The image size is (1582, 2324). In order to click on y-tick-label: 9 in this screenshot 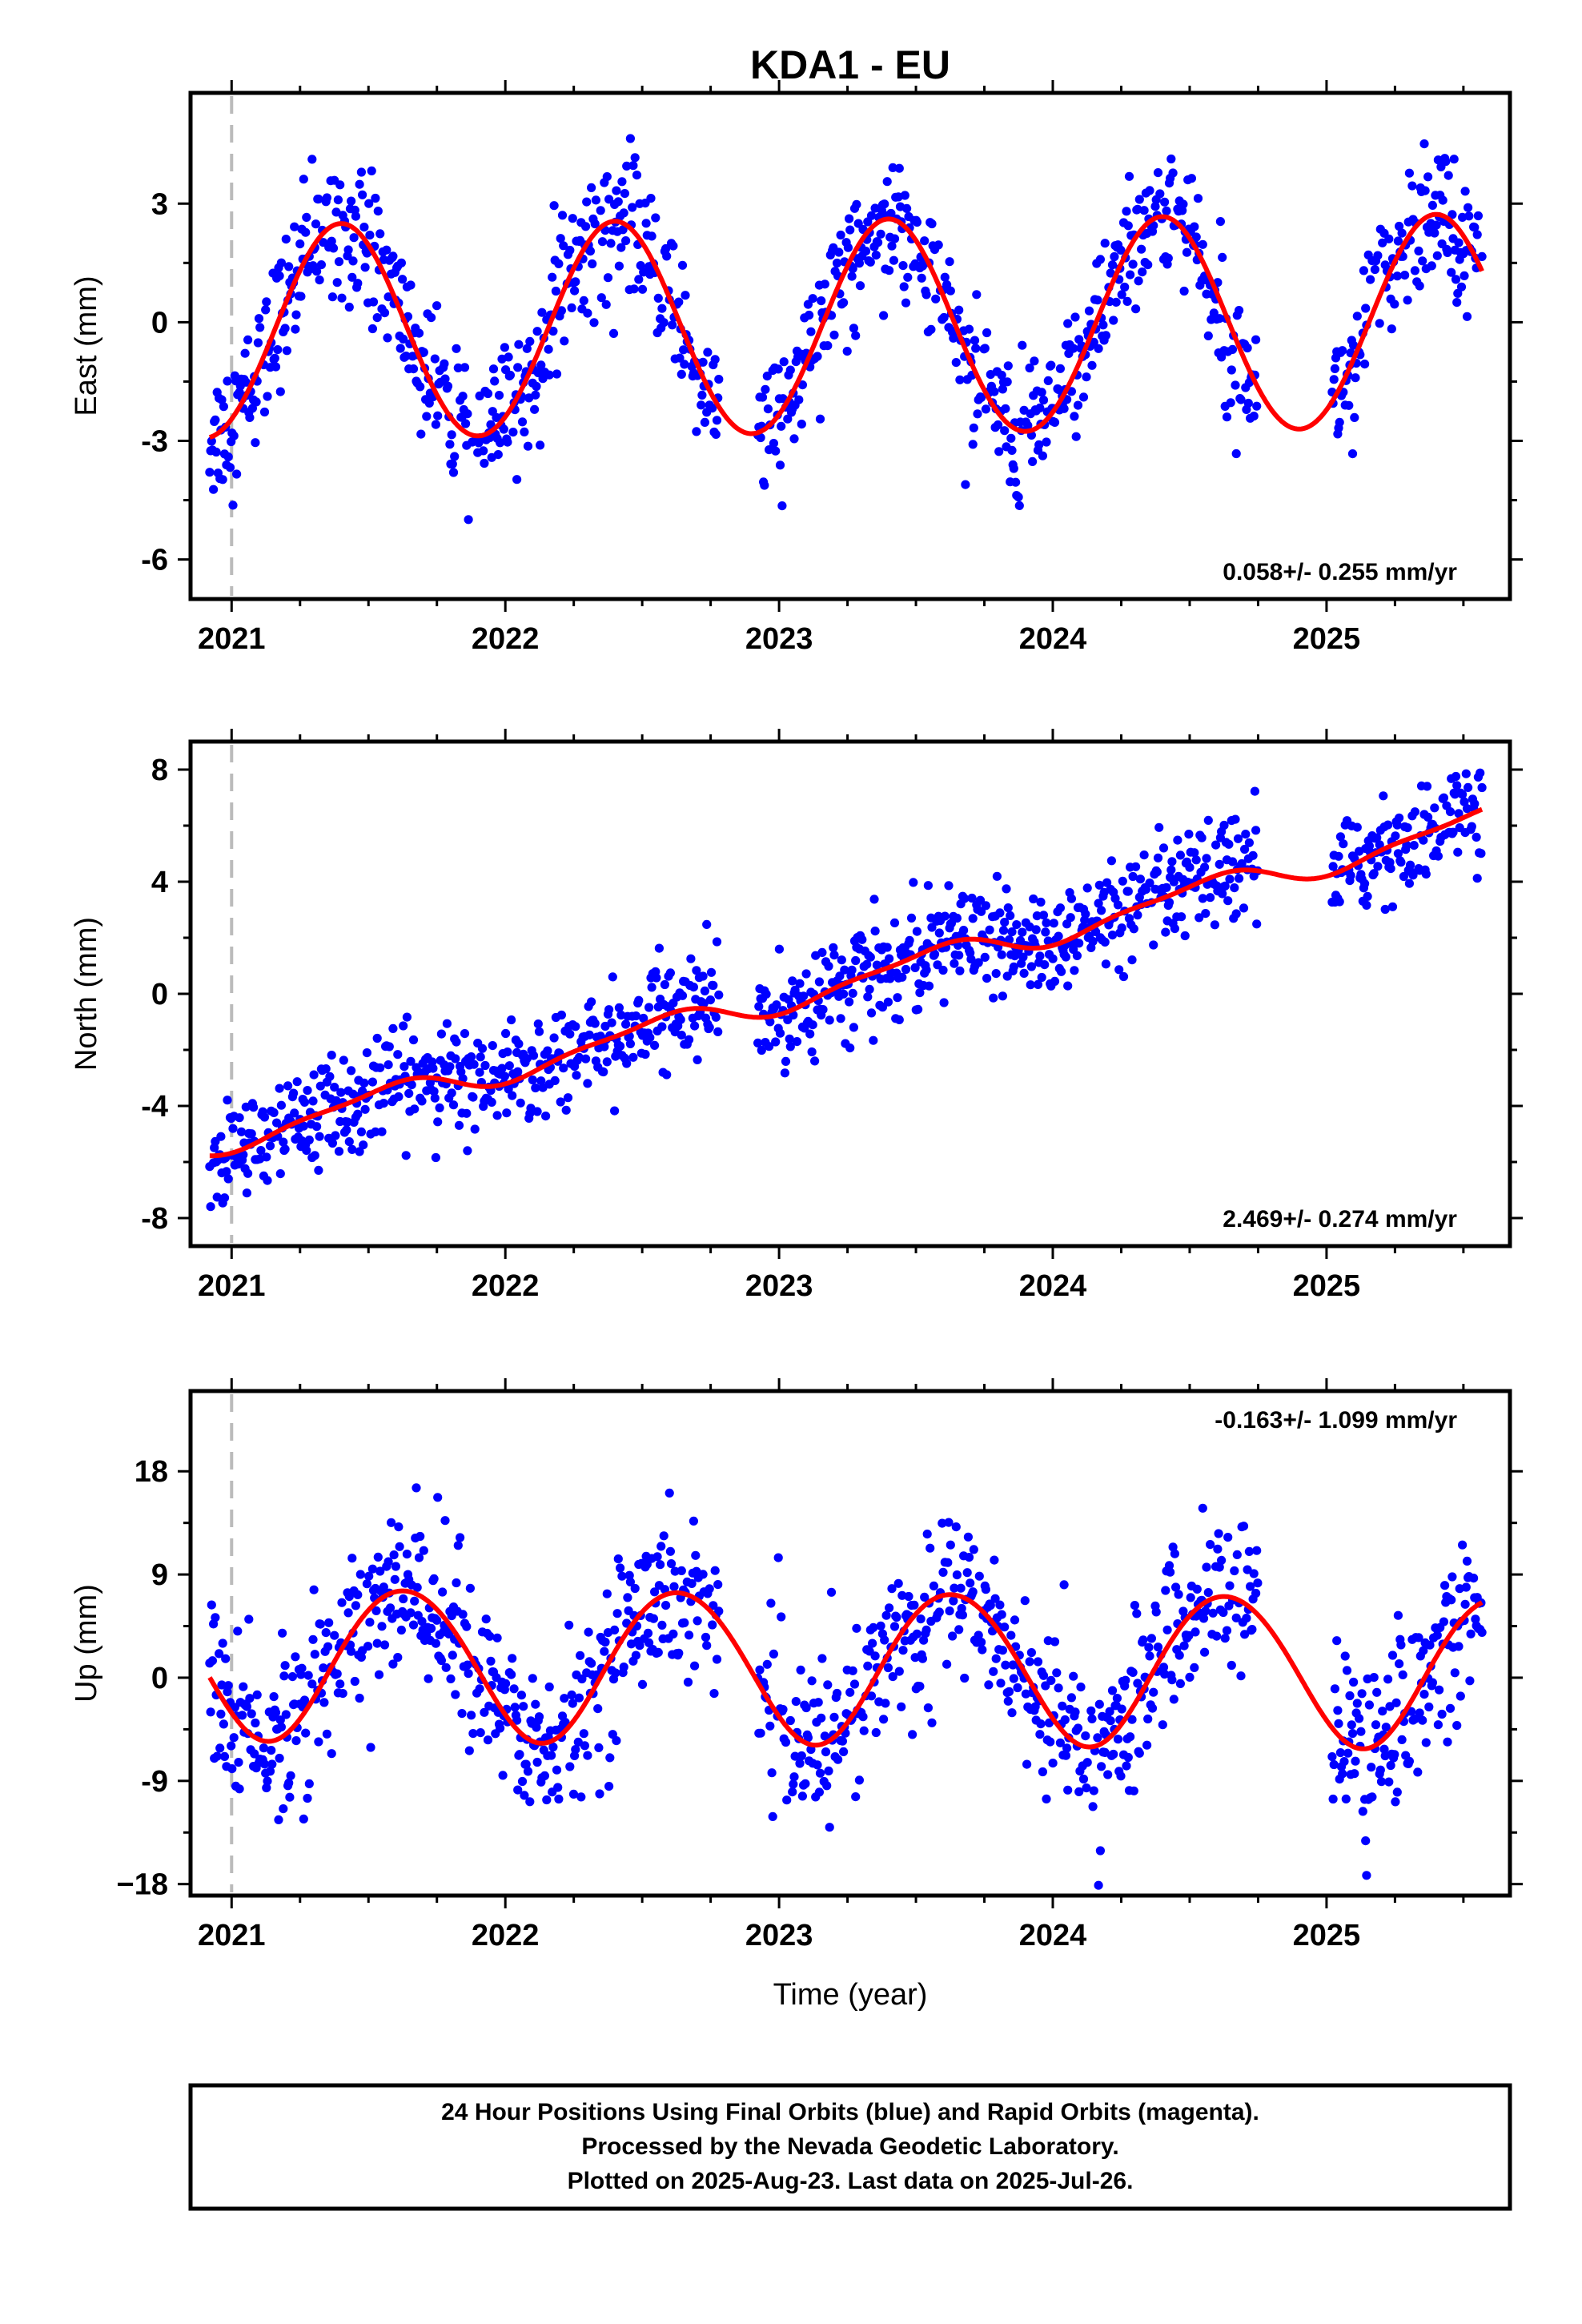, I will do `click(159, 1575)`.